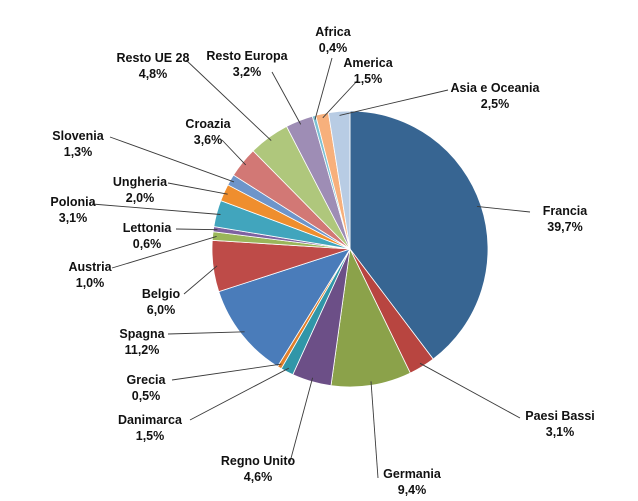  What do you see at coordinates (140, 182) in the screenshot?
I see `slice-label-name: Ungheria` at bounding box center [140, 182].